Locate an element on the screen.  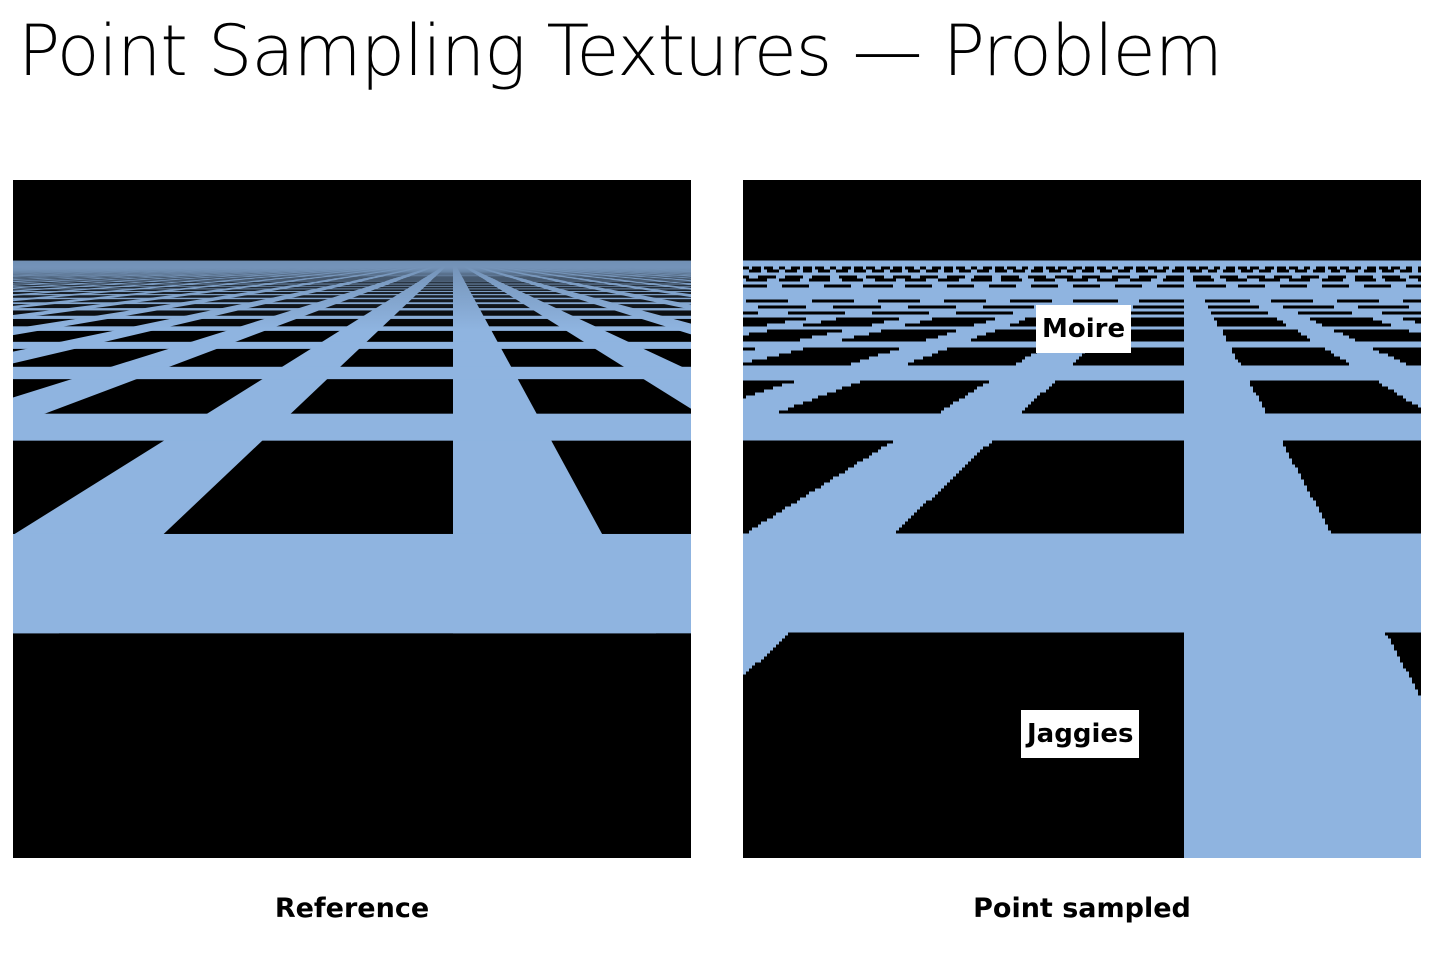
point-sampled-caption: Point sampled is located at coordinates (1082, 908).